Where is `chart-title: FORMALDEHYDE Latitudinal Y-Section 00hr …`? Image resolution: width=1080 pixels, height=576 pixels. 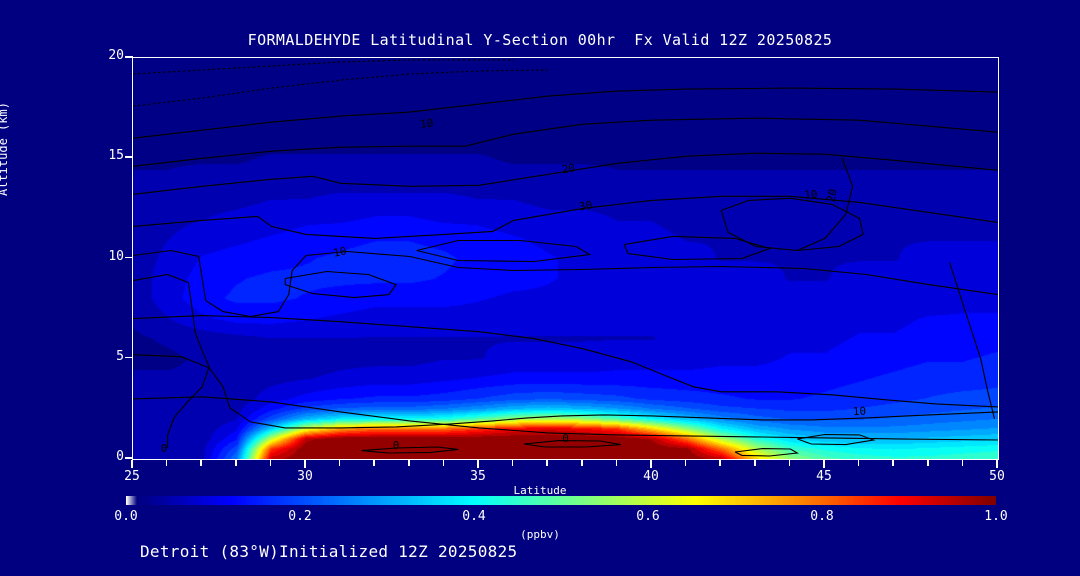
chart-title: FORMALDEHYDE Latitudinal Y-Section 00hr … is located at coordinates (540, 40).